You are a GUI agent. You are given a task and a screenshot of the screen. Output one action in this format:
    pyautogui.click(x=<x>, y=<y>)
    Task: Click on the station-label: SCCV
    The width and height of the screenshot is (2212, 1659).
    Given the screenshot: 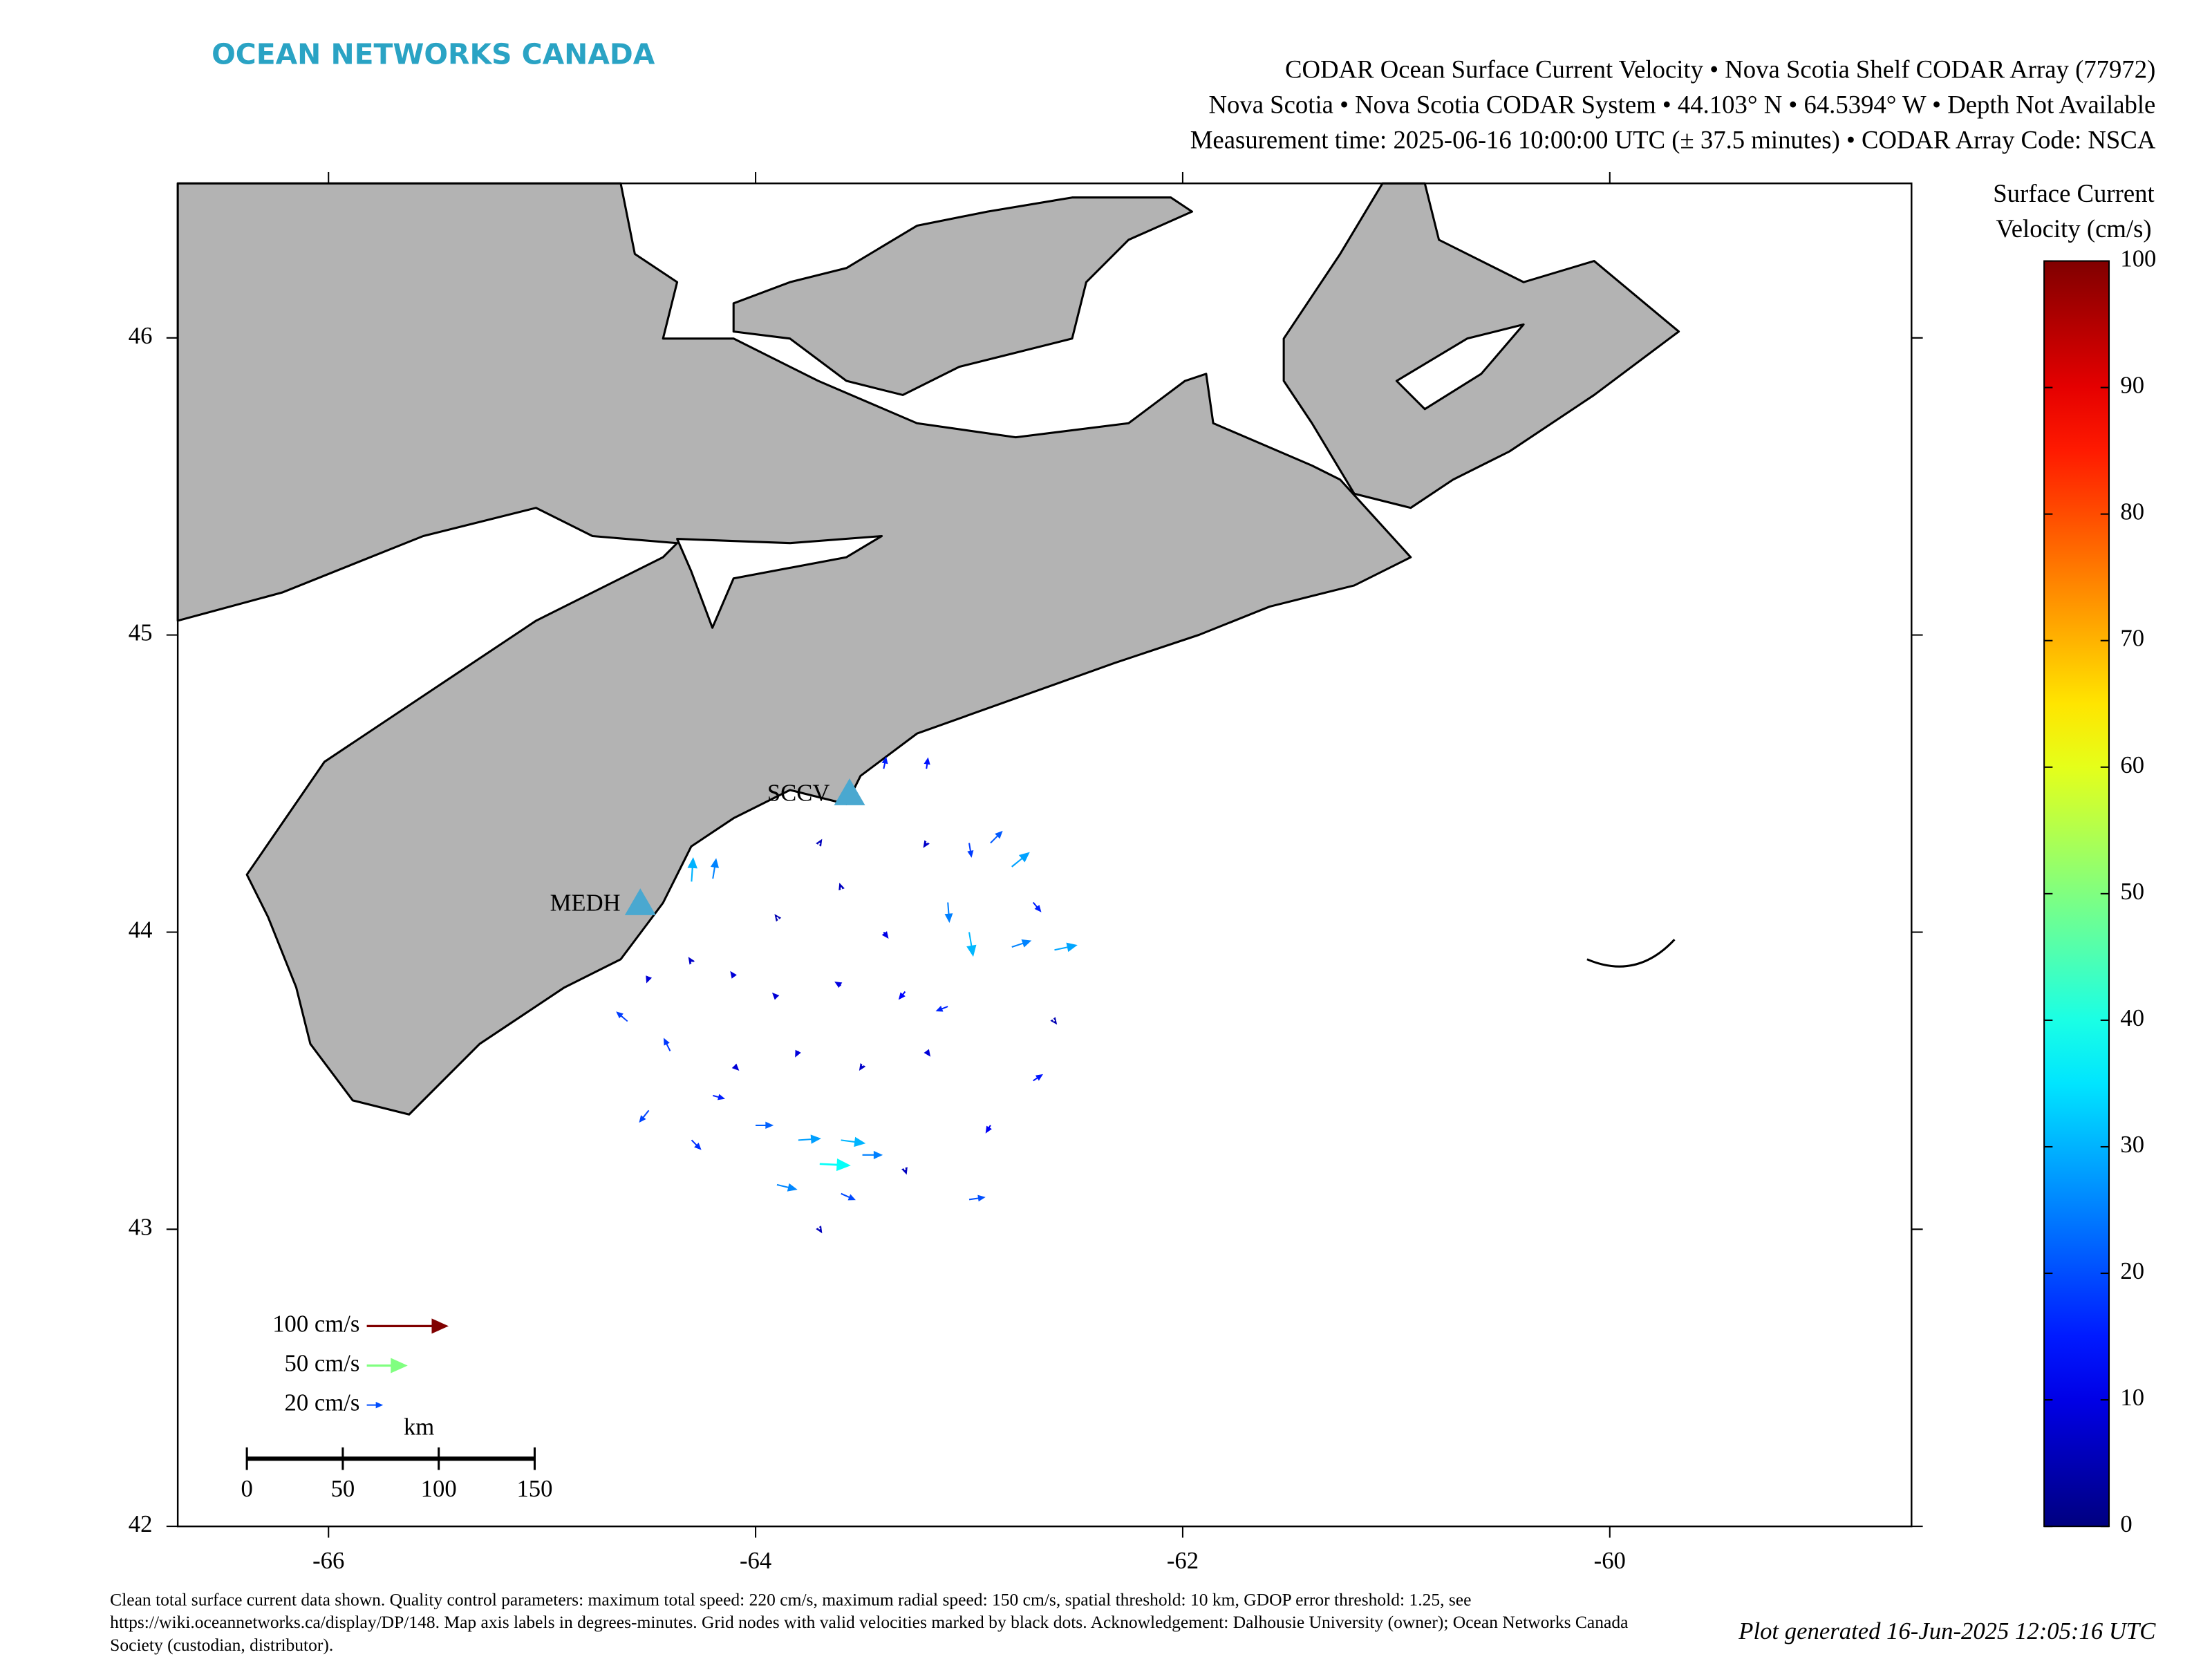 What is the action you would take?
    pyautogui.click(x=798, y=793)
    